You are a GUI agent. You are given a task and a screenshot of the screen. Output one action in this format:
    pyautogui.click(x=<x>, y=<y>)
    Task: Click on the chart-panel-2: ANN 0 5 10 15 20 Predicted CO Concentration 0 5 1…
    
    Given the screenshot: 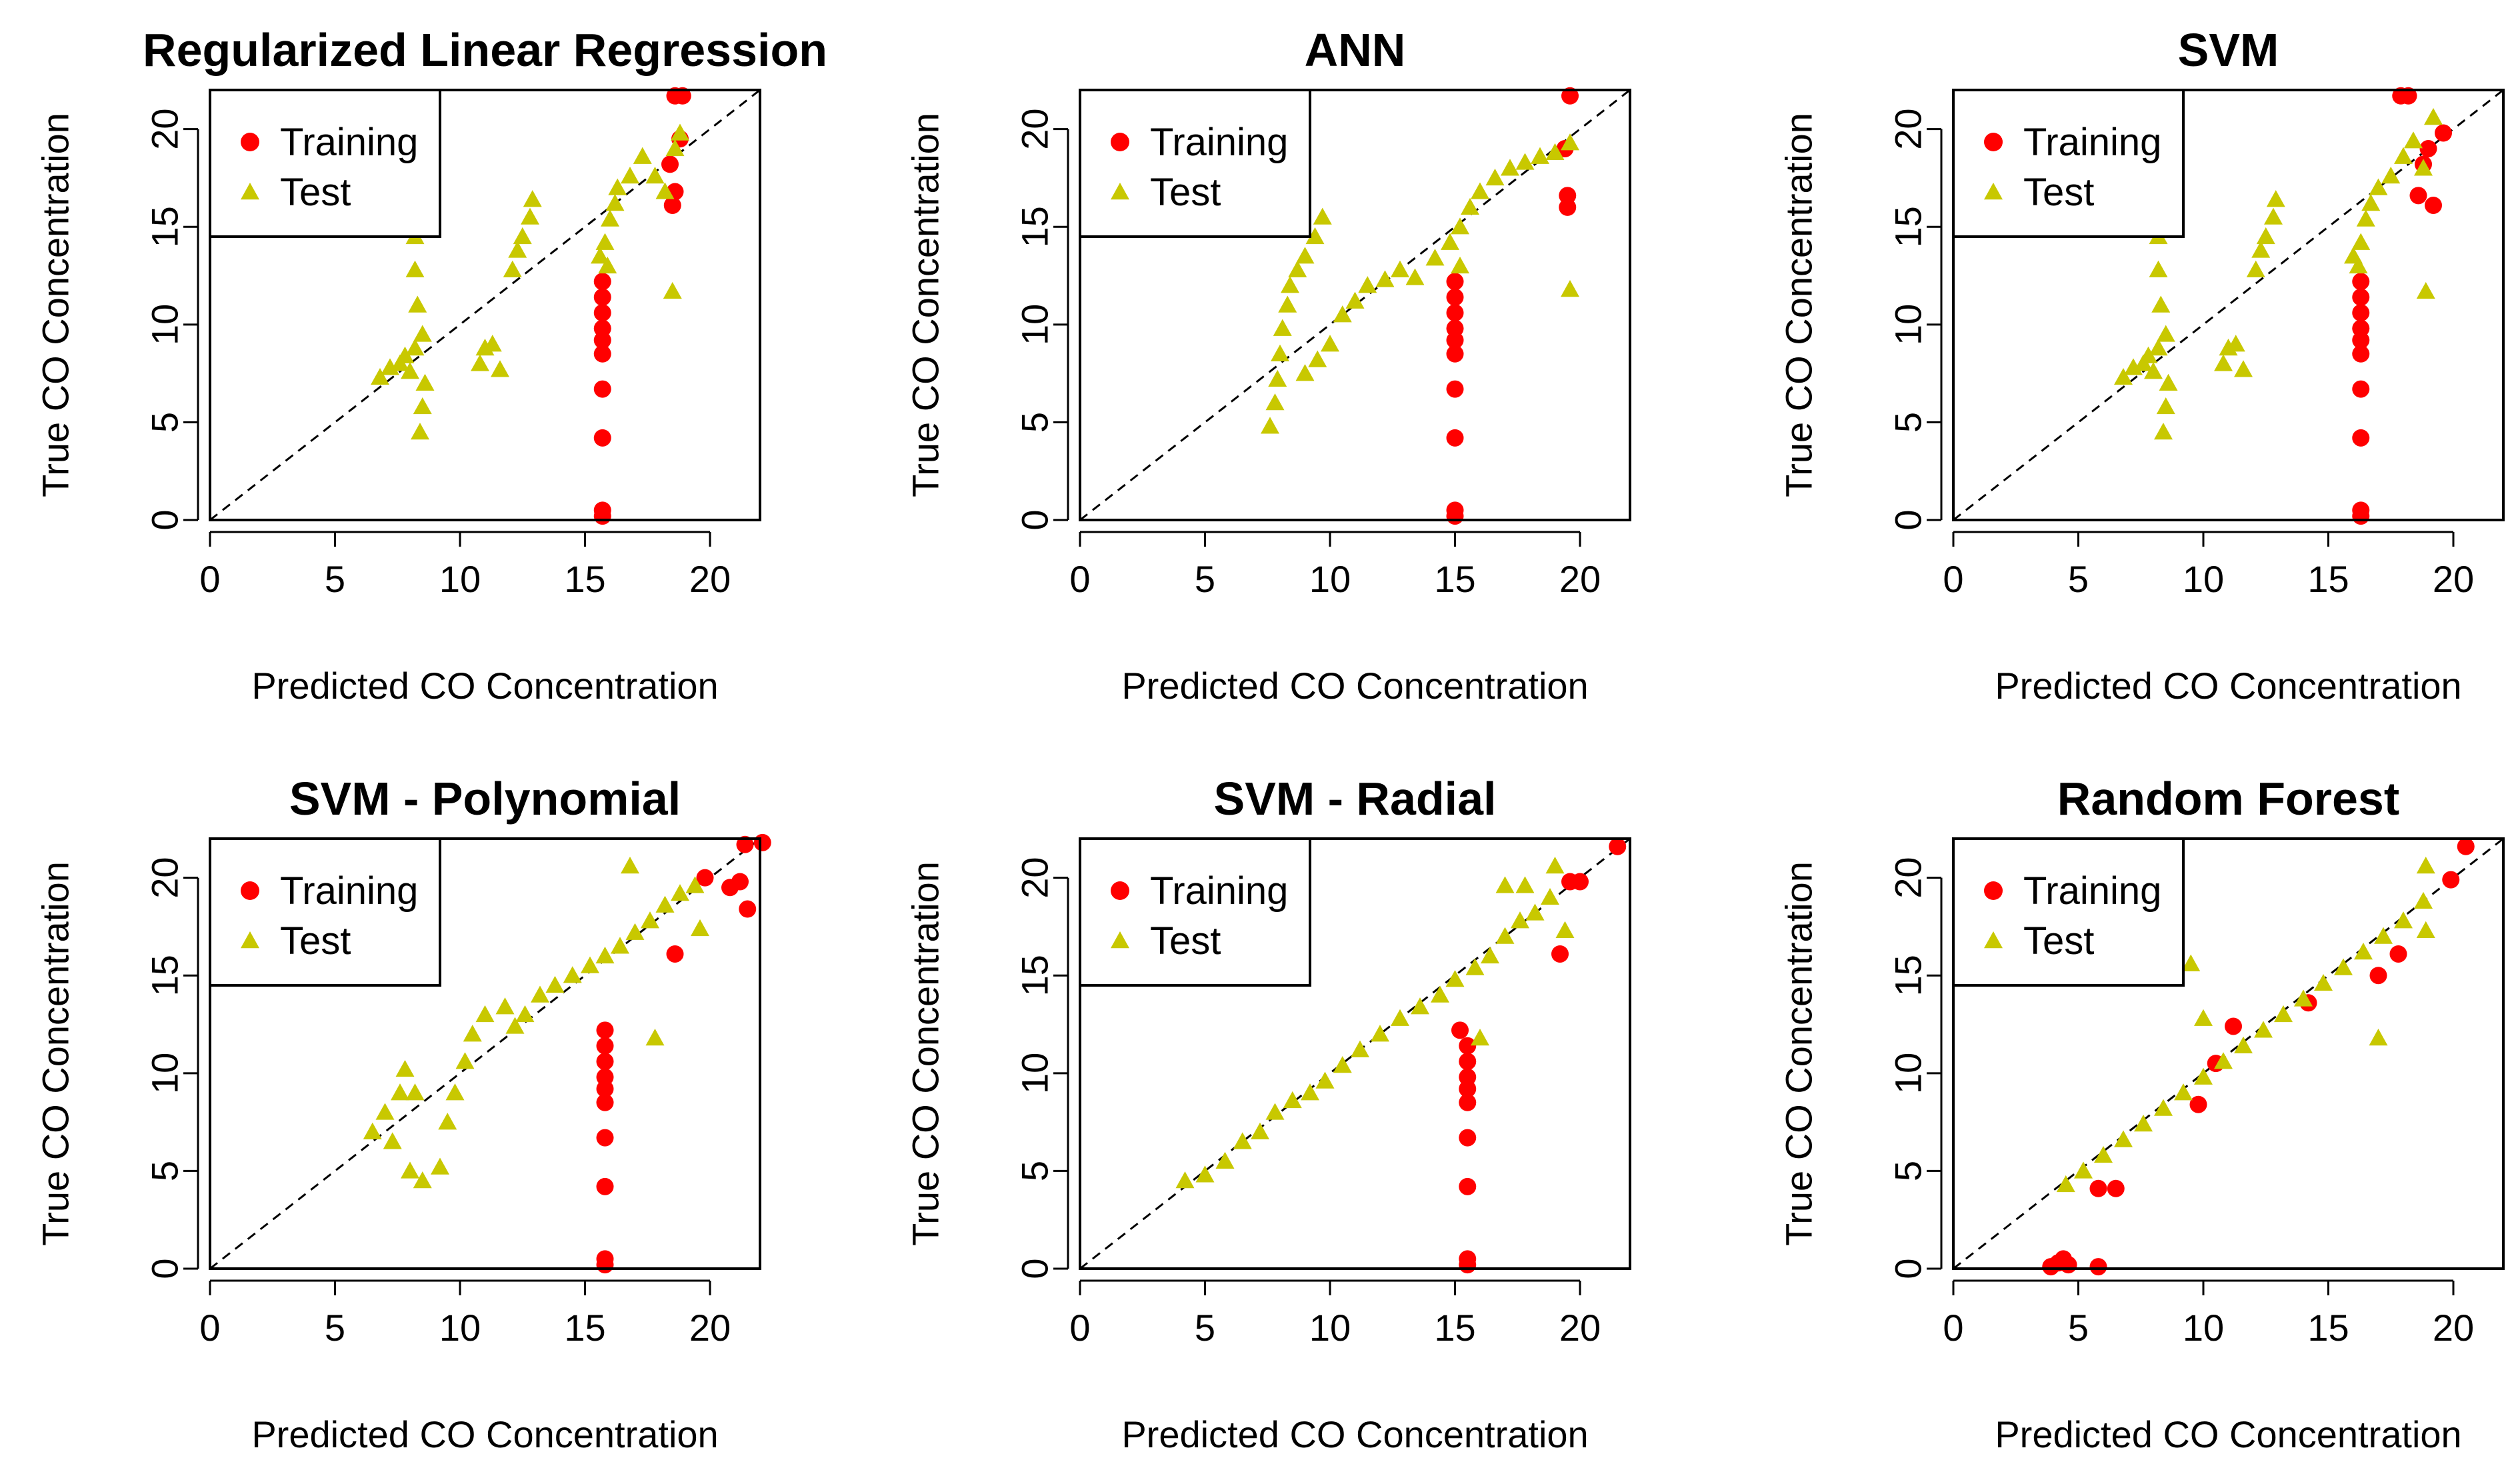 What is the action you would take?
    pyautogui.click(x=1268, y=365)
    